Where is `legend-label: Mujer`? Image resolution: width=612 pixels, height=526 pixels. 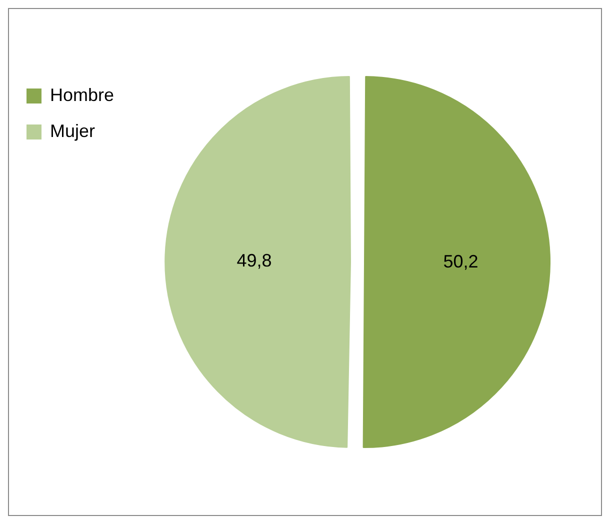
legend-label: Mujer is located at coordinates (73, 130).